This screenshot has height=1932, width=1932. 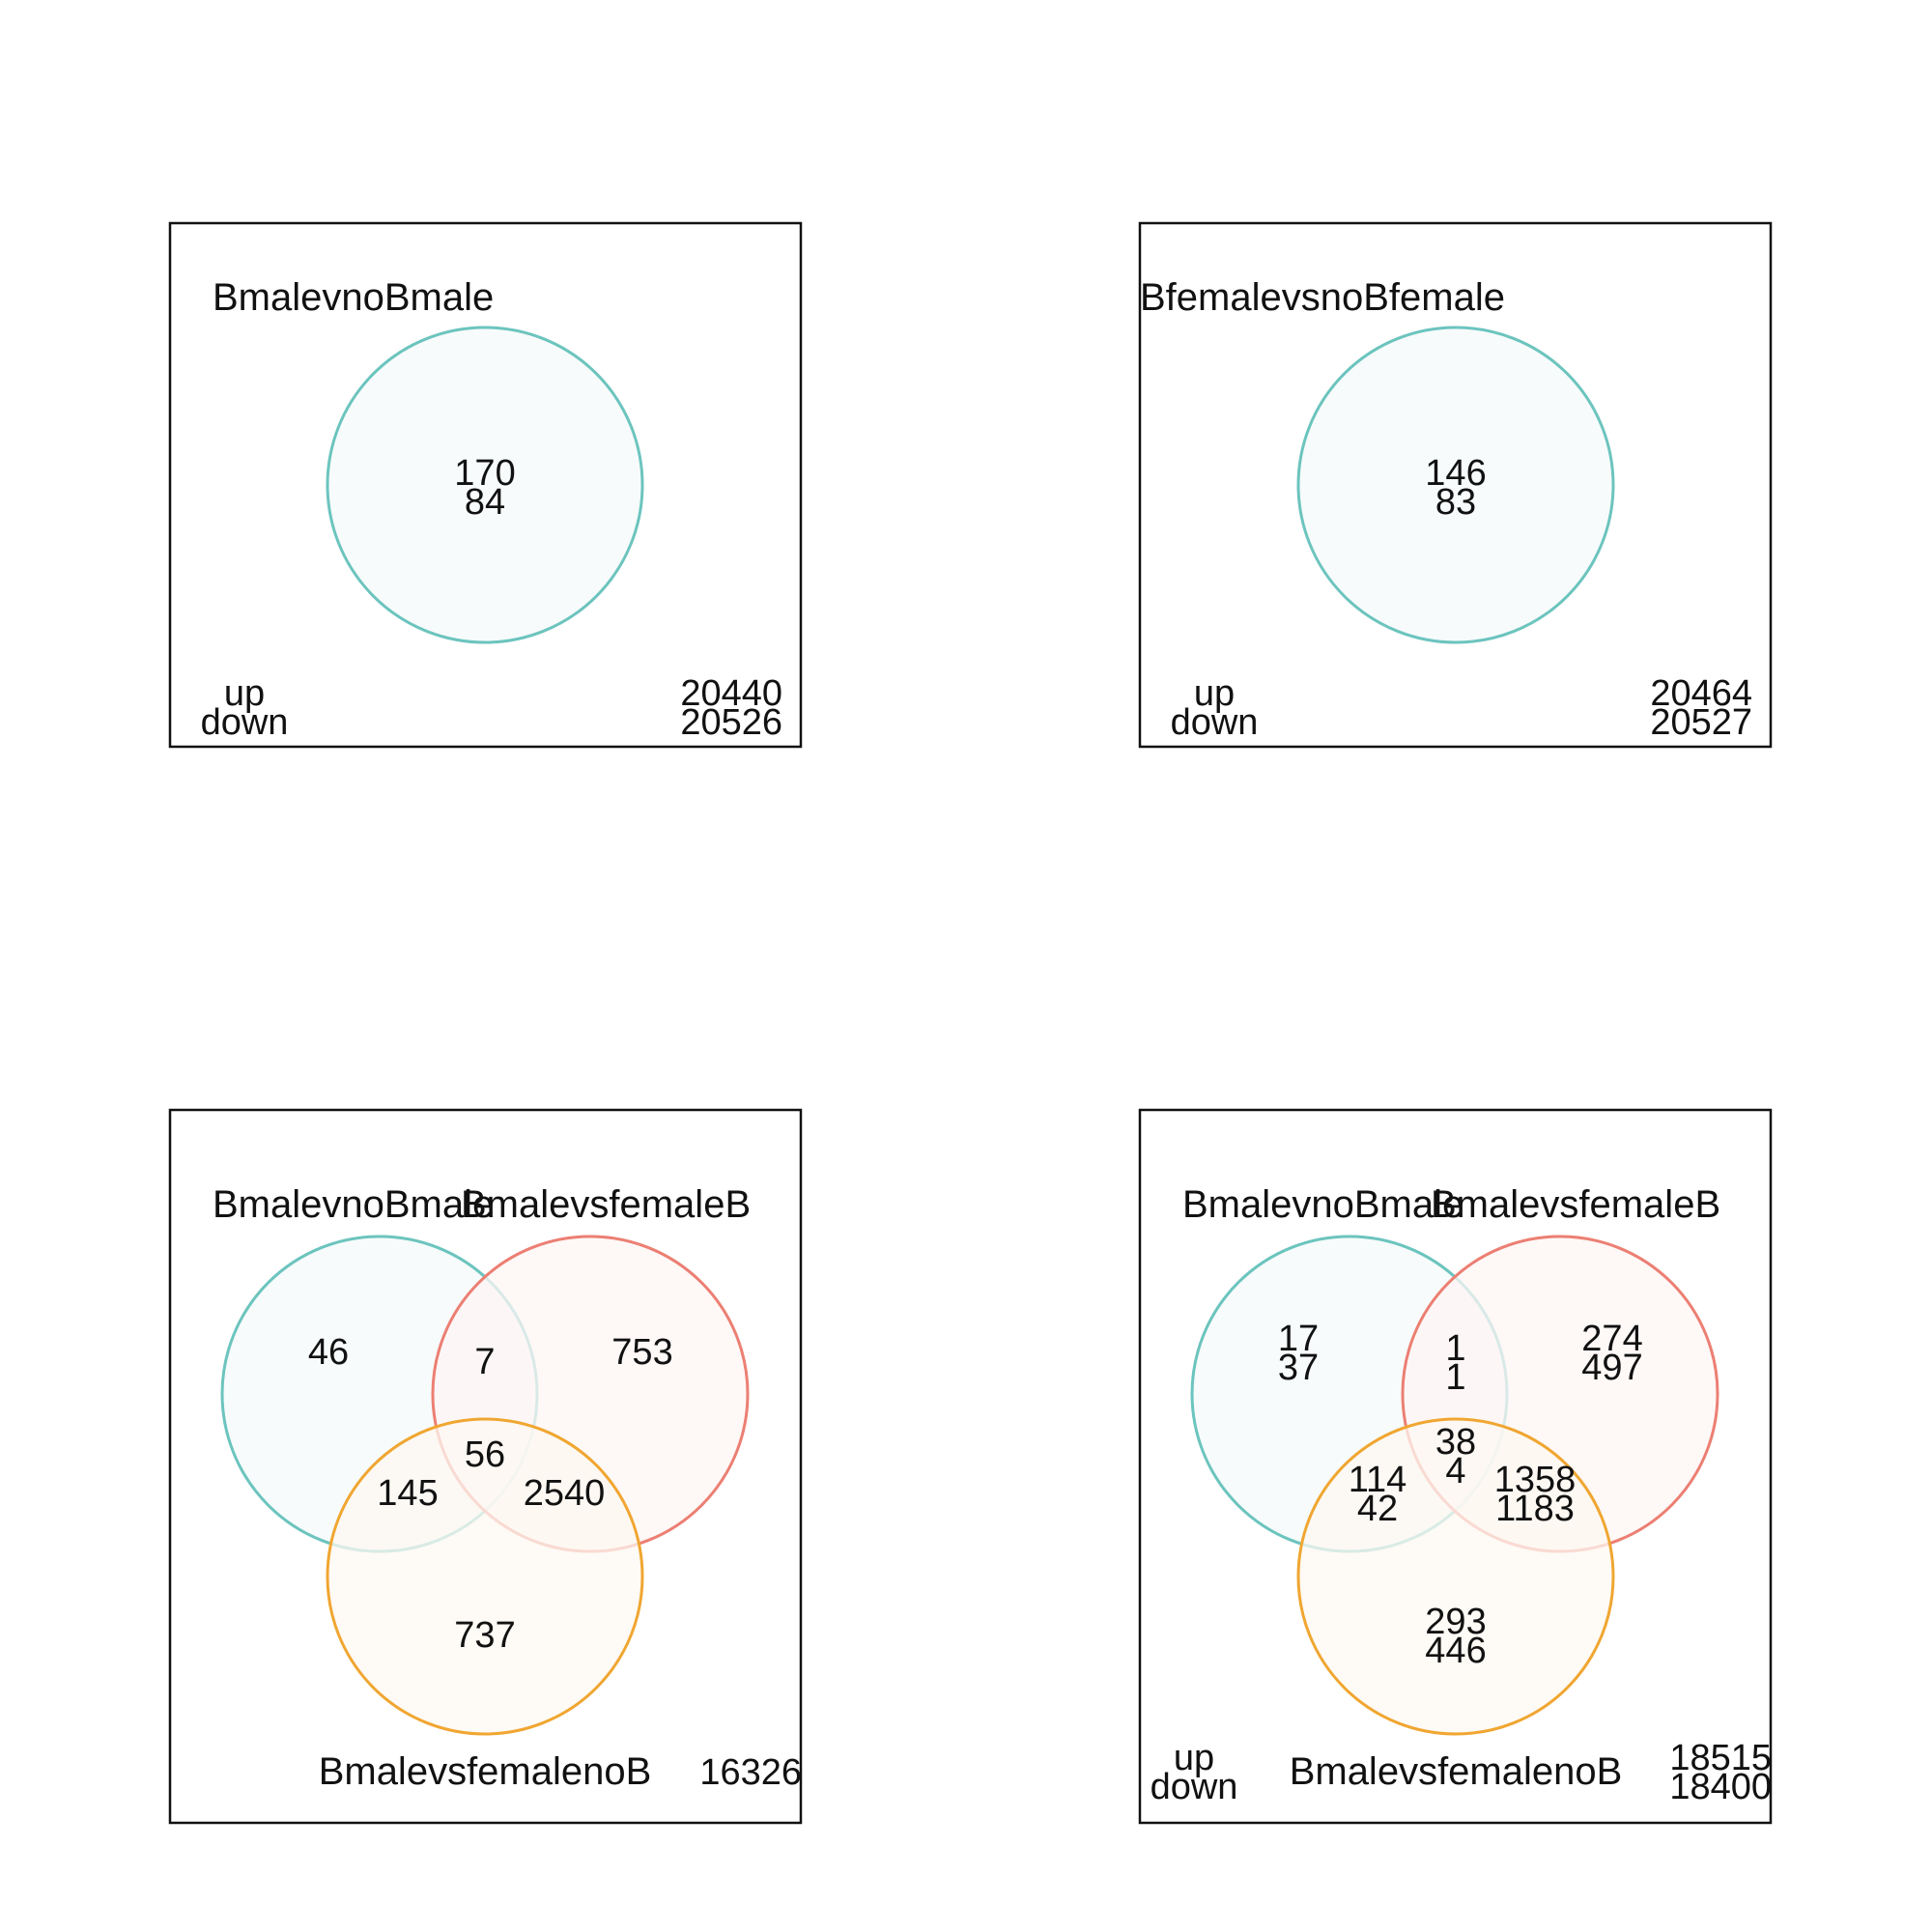 What do you see at coordinates (1720, 1758) in the screenshot?
I see `outside-count-up: 18515` at bounding box center [1720, 1758].